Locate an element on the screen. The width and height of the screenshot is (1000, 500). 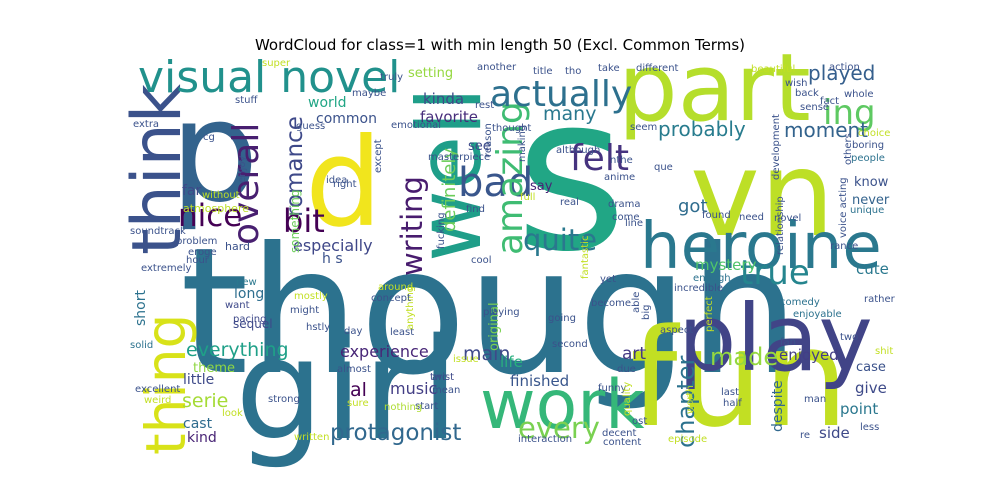
word-mostly: mostly is located at coordinates (311, 296).